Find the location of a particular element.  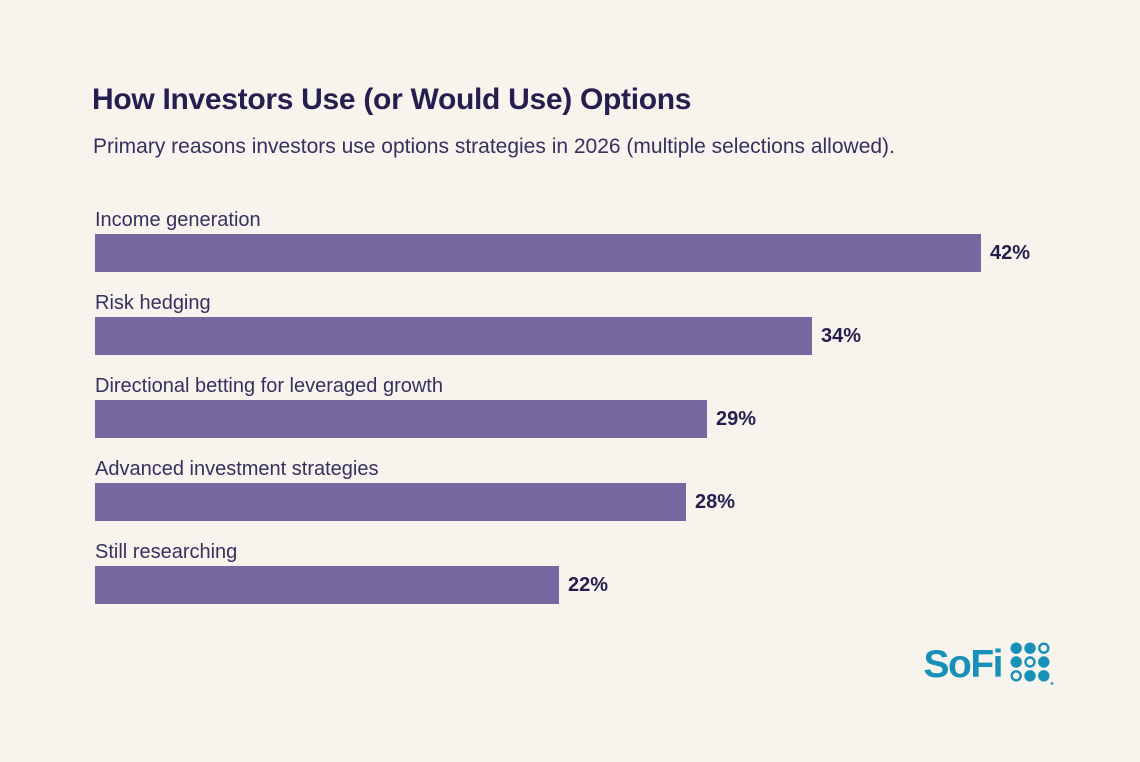

trademark-dot is located at coordinates (1052, 683).